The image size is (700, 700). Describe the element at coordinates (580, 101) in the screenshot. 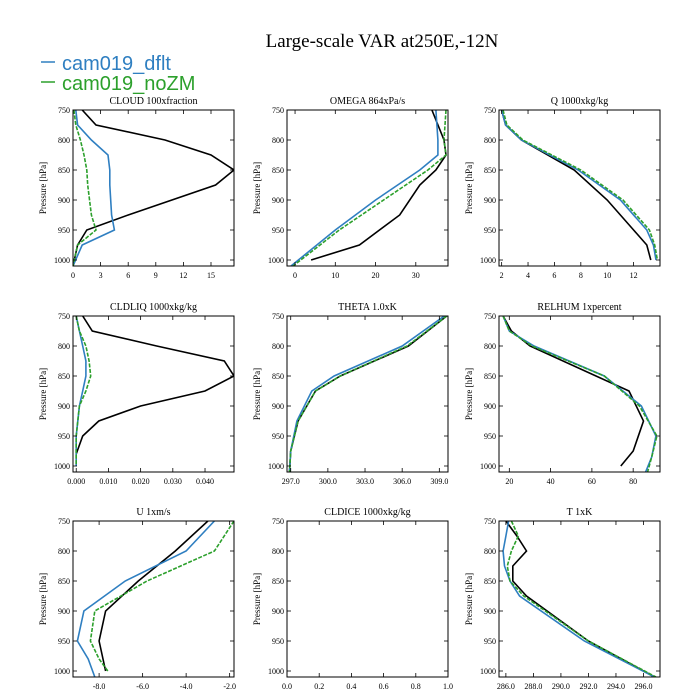

I see `panel-title: Q 1000xkg/kg` at that location.